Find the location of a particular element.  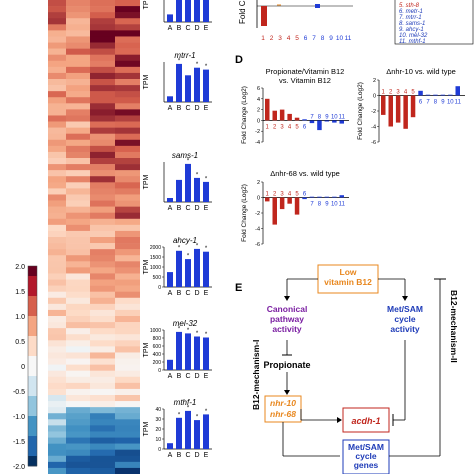

x-tick-label: 8 is located at coordinates (320, 117).